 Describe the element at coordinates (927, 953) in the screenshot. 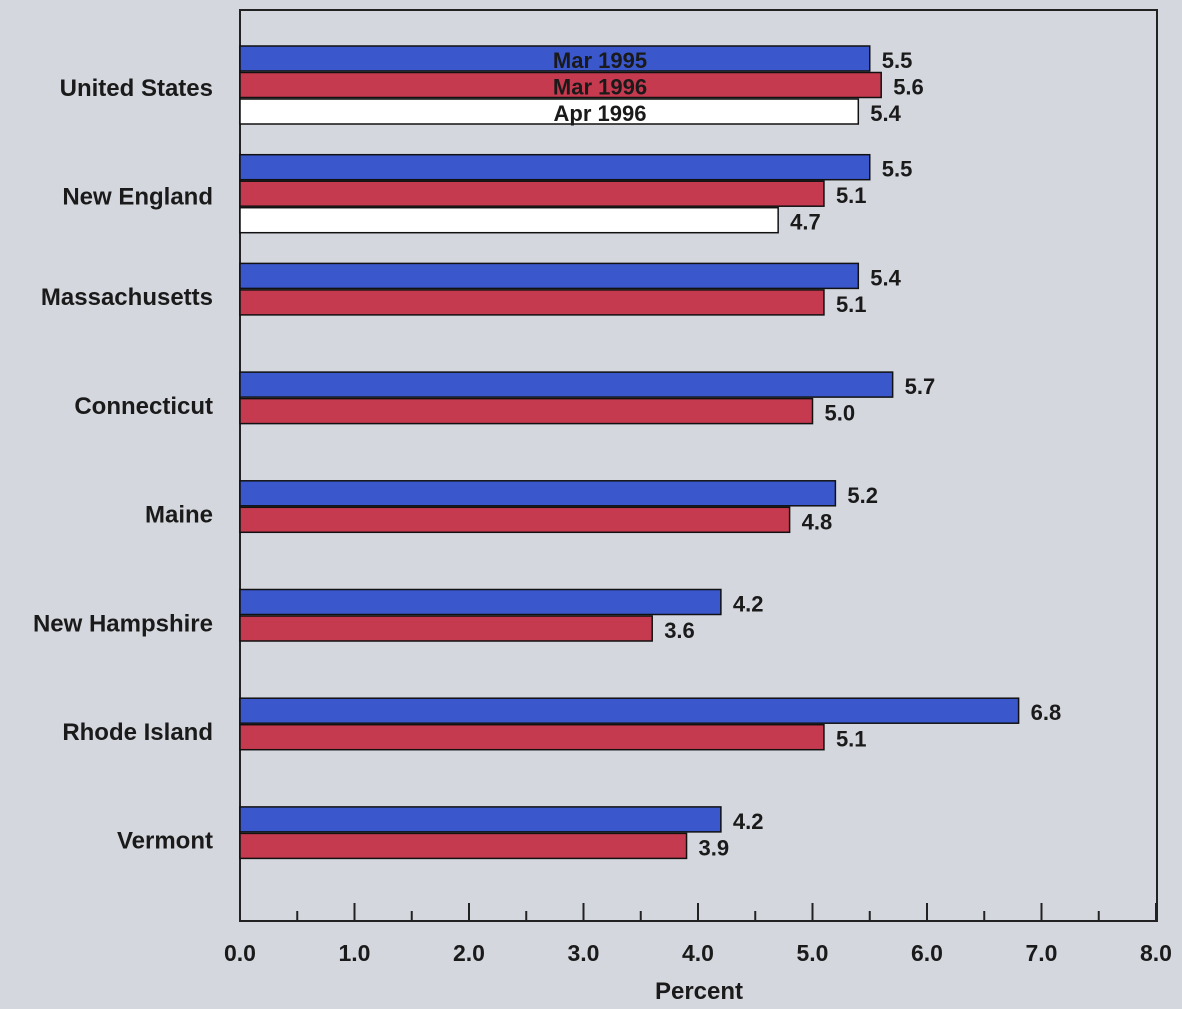

I see `x-tick-label: 6.0` at that location.